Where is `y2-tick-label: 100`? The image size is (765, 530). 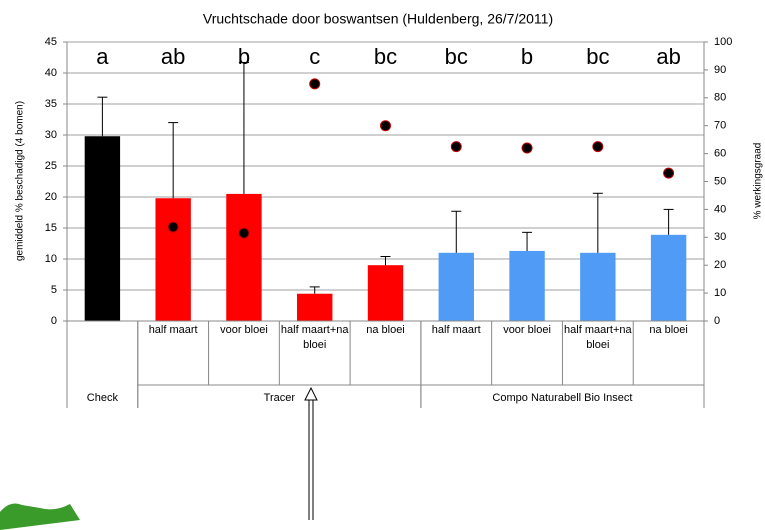
y2-tick-label: 100 is located at coordinates (723, 42).